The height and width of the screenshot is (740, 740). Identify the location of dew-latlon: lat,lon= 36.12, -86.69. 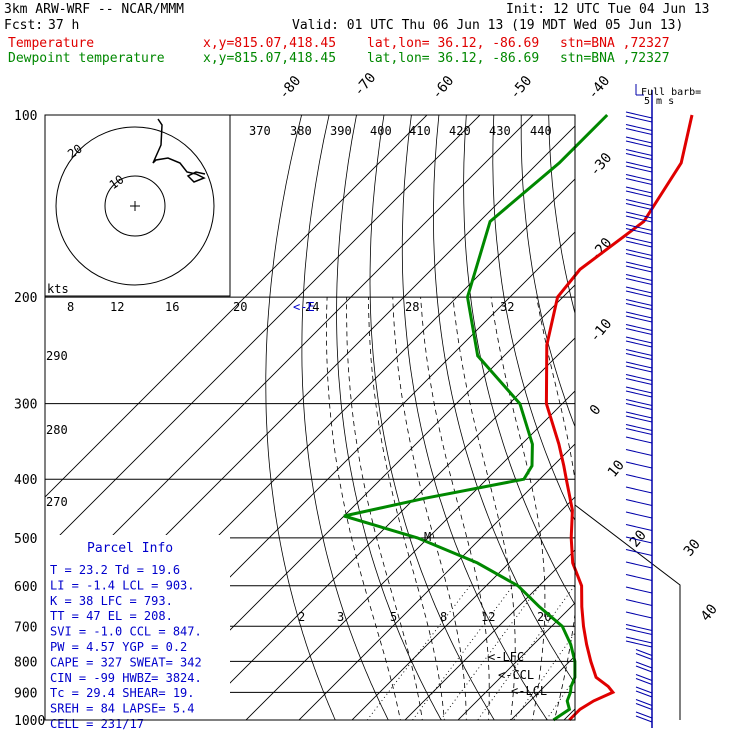
(453, 58).